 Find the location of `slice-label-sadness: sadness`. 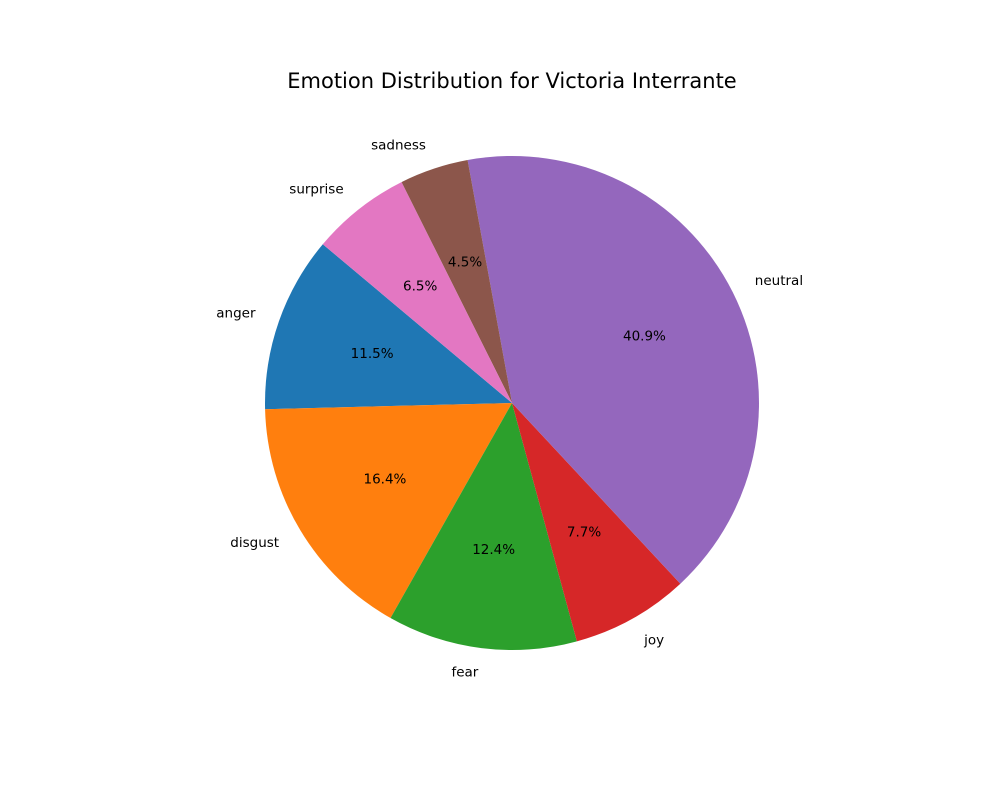

slice-label-sadness: sadness is located at coordinates (398, 145).